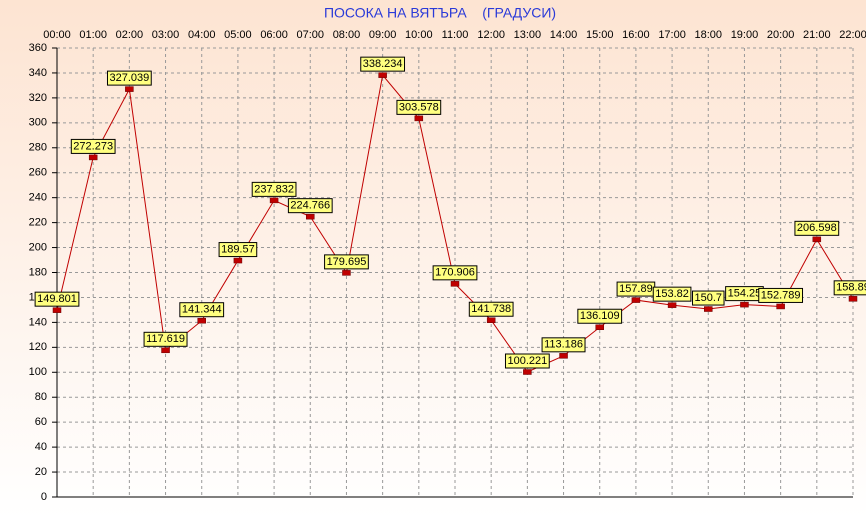 The image size is (866, 523). I want to click on data-label-group: 149.801, so click(57, 299).